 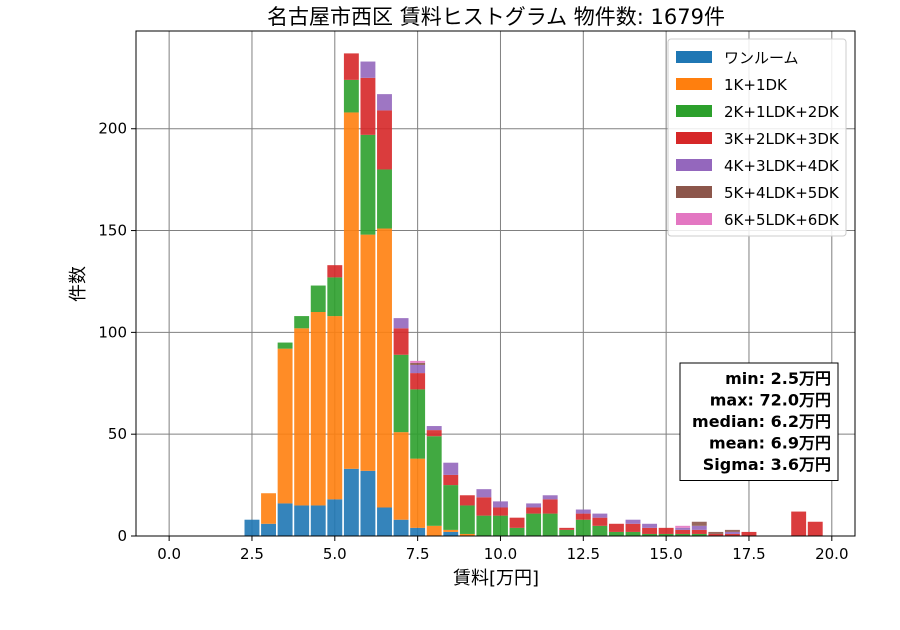 I want to click on x-tick-label: 15.0, so click(x=665, y=554).